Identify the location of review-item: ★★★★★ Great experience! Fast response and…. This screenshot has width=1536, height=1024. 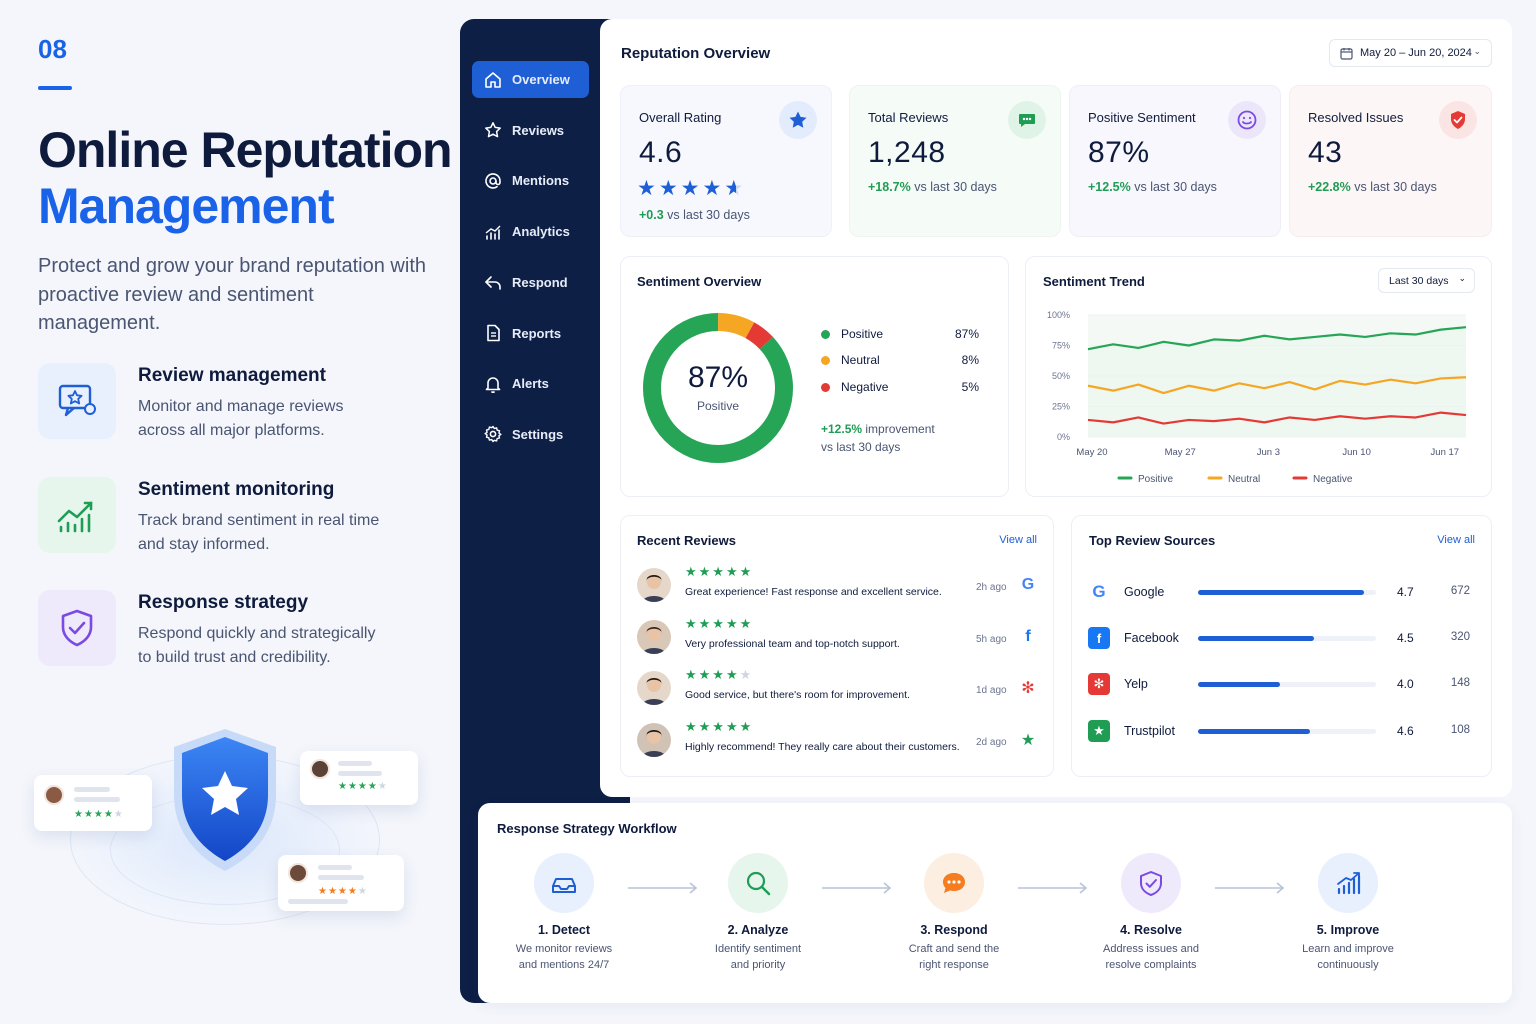
(837, 586).